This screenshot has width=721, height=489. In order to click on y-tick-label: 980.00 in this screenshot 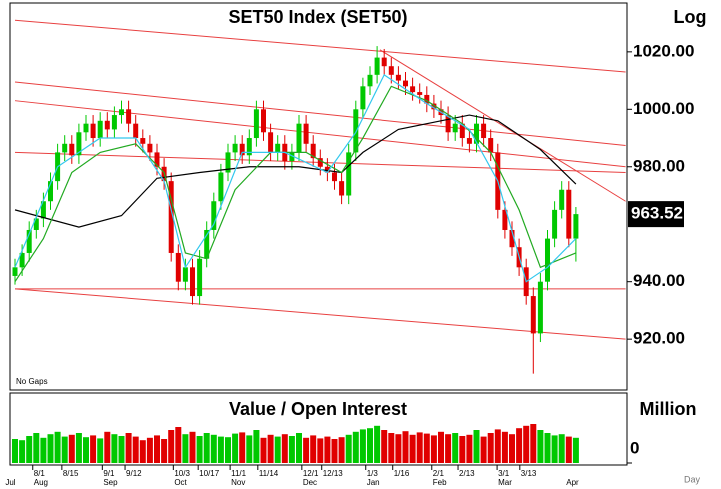, I will do `click(659, 165)`.